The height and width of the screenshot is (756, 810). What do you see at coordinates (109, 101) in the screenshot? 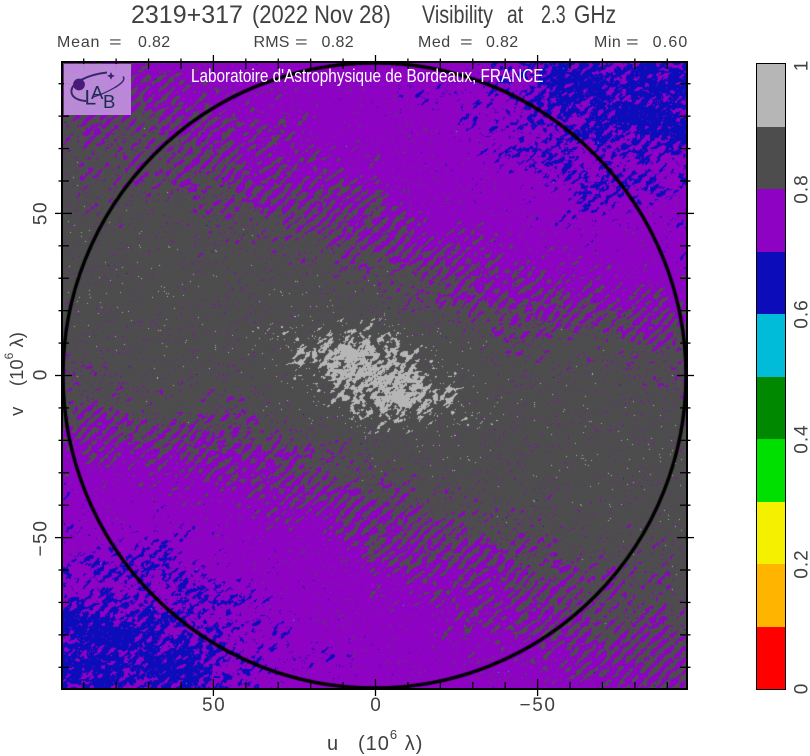
I see `svg-text: B` at bounding box center [109, 101].